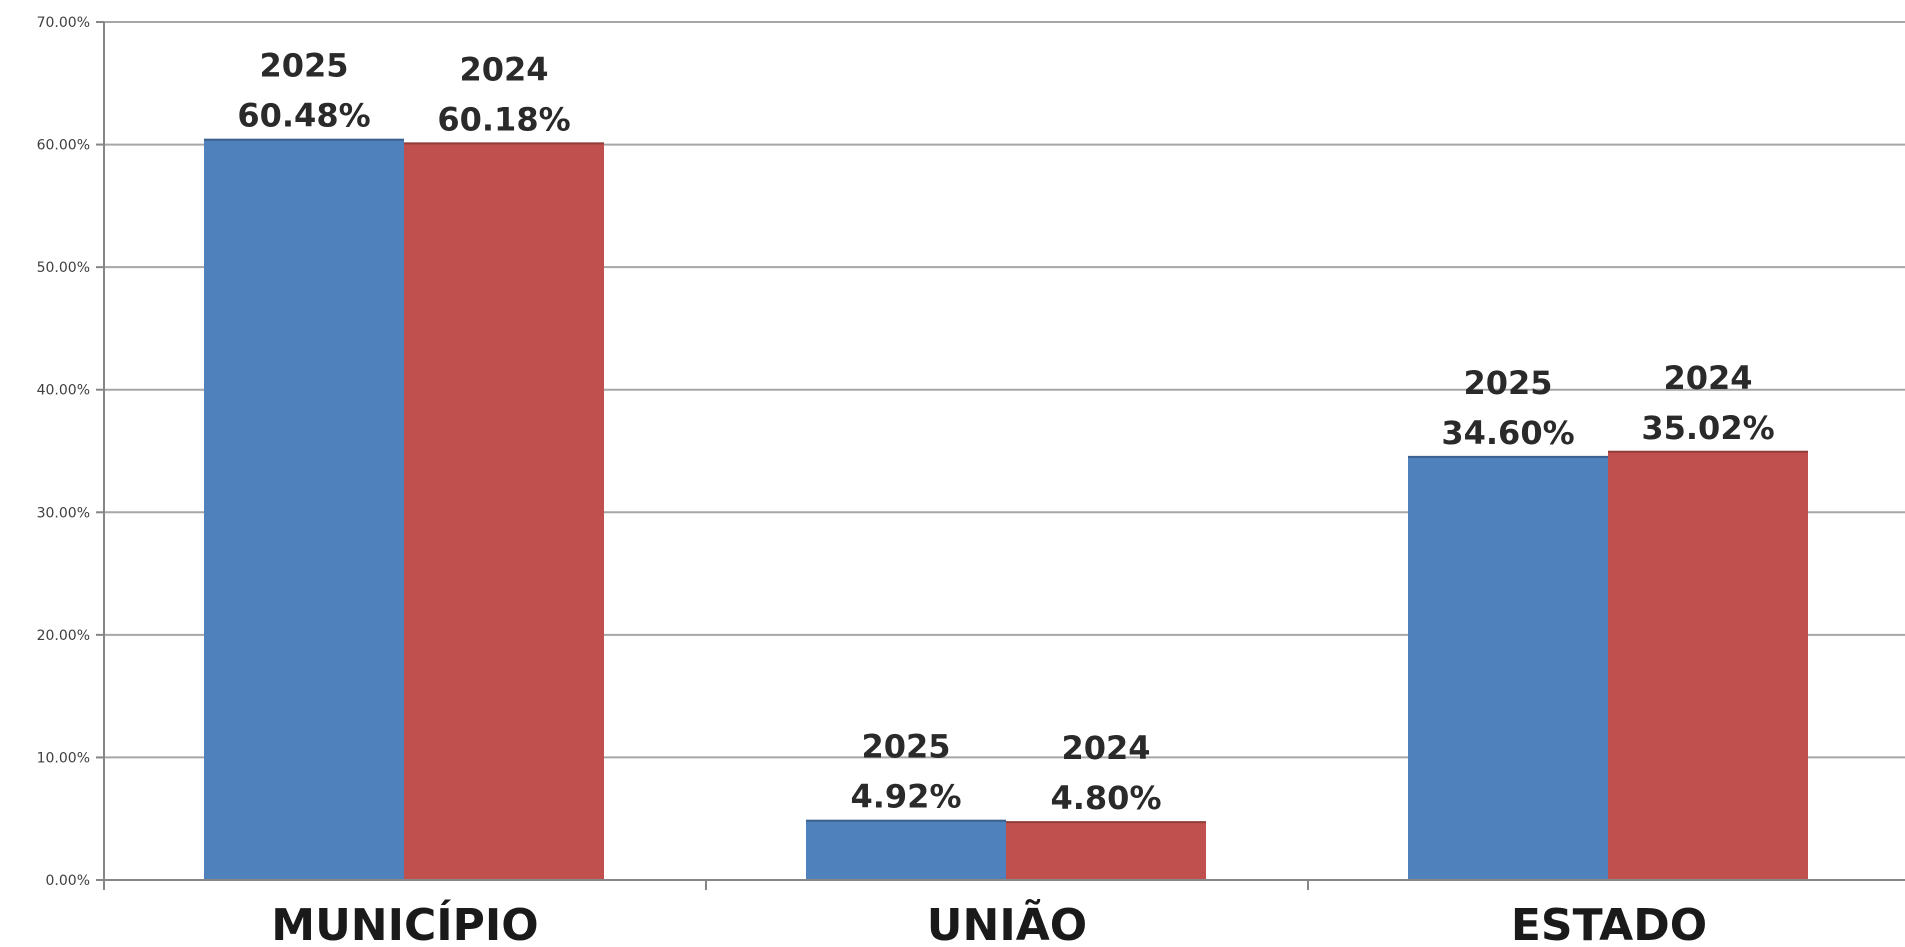 Image resolution: width=1905 pixels, height=947 pixels. I want to click on y-tick-label: 0.00%, so click(68, 881).